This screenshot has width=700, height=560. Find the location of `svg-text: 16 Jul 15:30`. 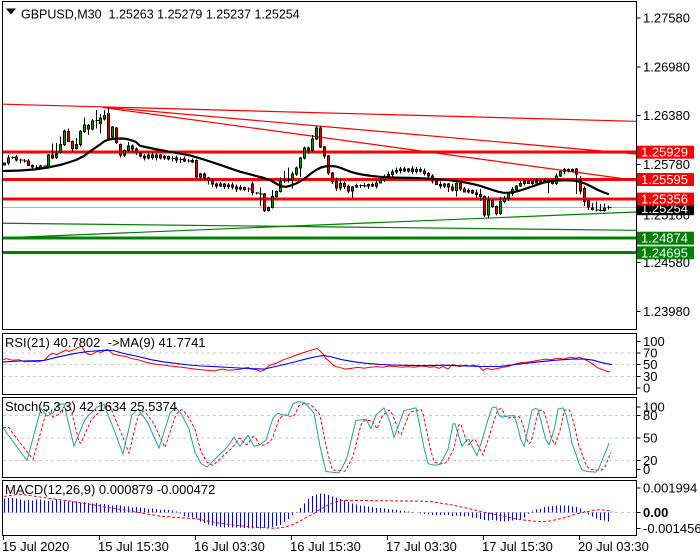

svg-text: 16 Jul 15:30 is located at coordinates (325, 546).